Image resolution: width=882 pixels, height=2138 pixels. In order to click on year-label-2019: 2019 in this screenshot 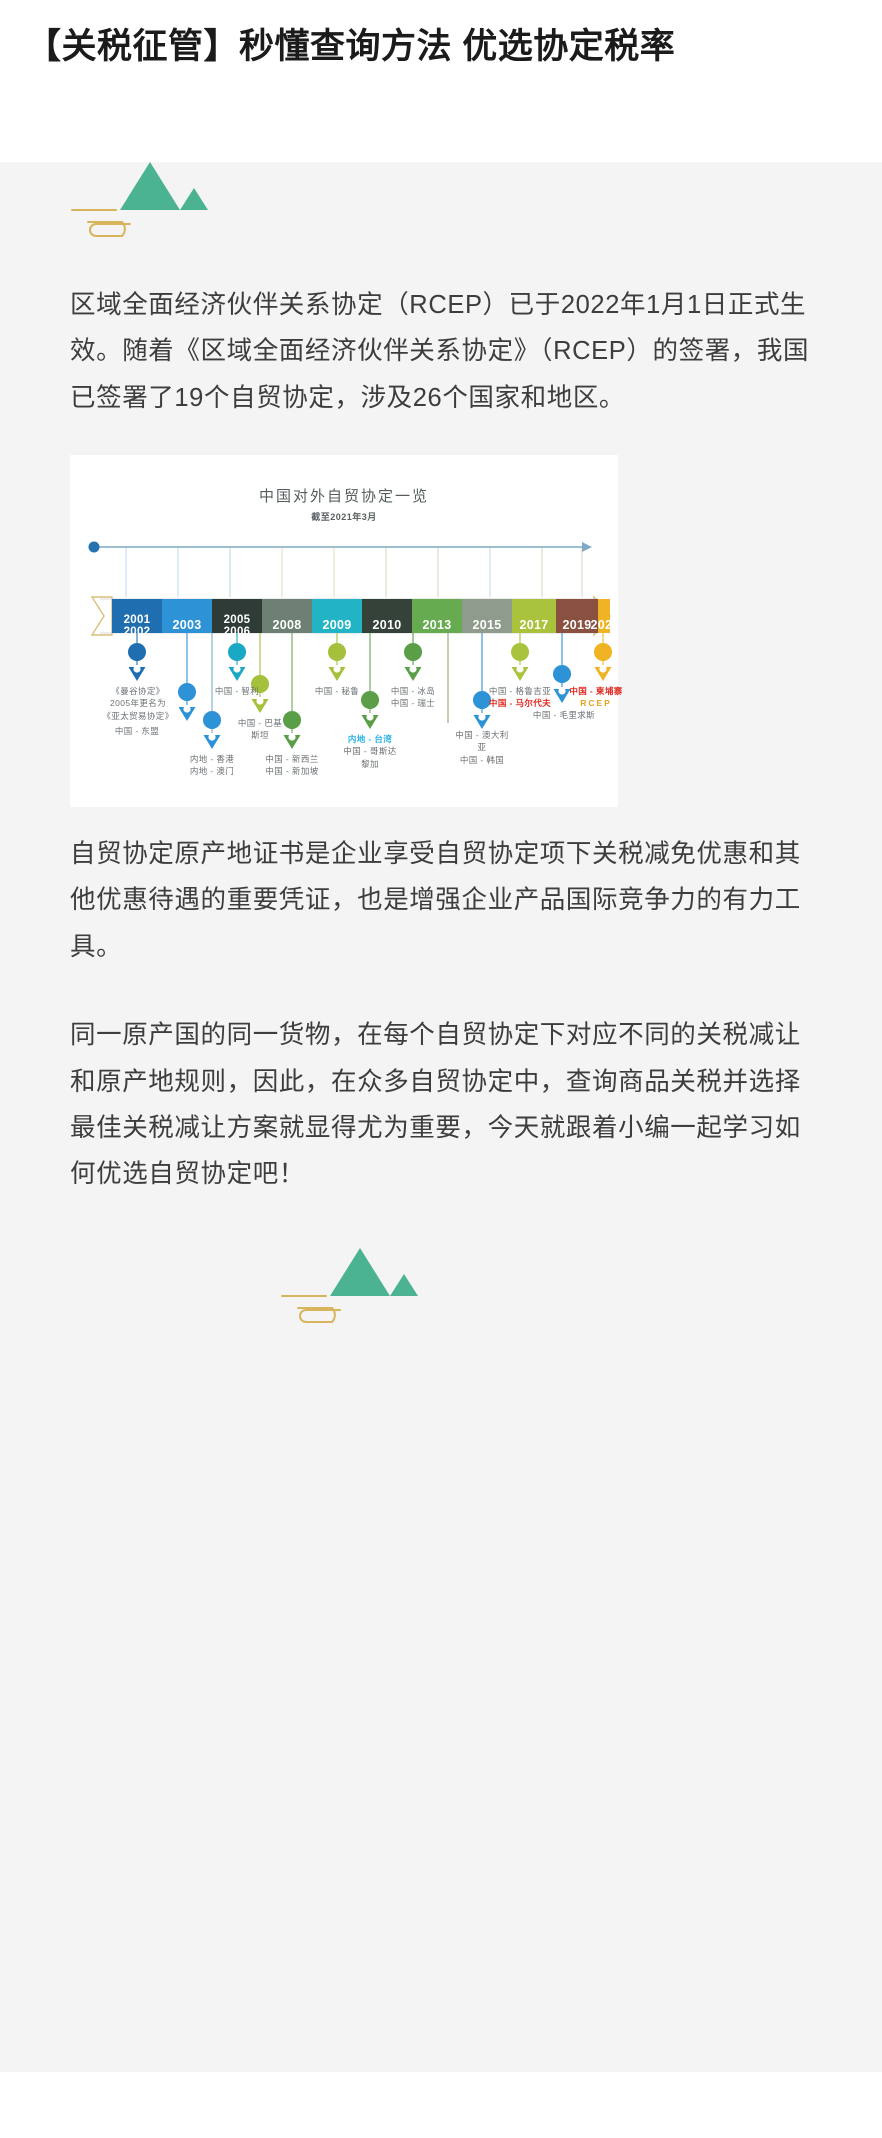, I will do `click(577, 625)`.